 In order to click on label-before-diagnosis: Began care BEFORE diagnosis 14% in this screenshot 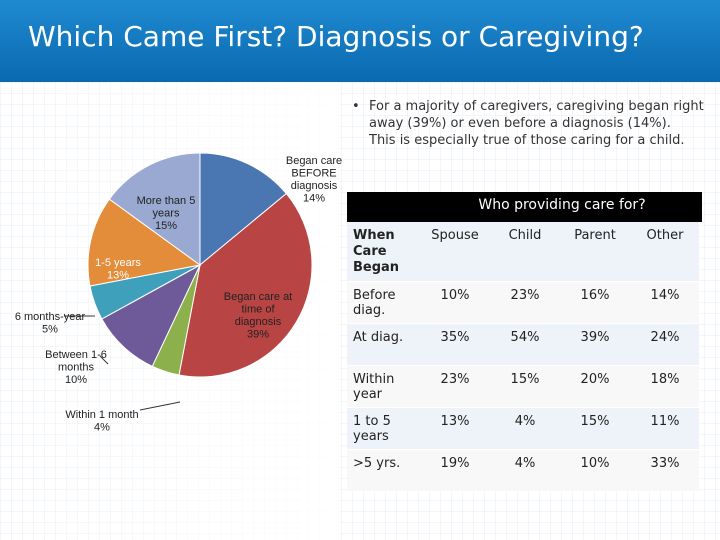, I will do `click(314, 180)`.